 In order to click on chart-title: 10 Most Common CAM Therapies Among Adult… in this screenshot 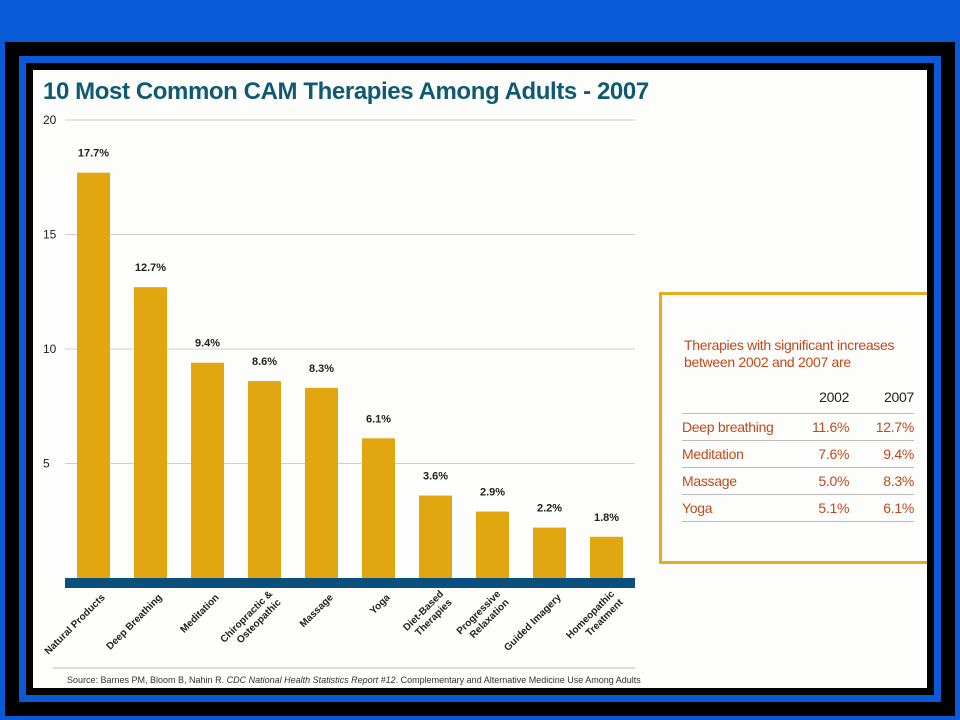, I will do `click(346, 91)`.